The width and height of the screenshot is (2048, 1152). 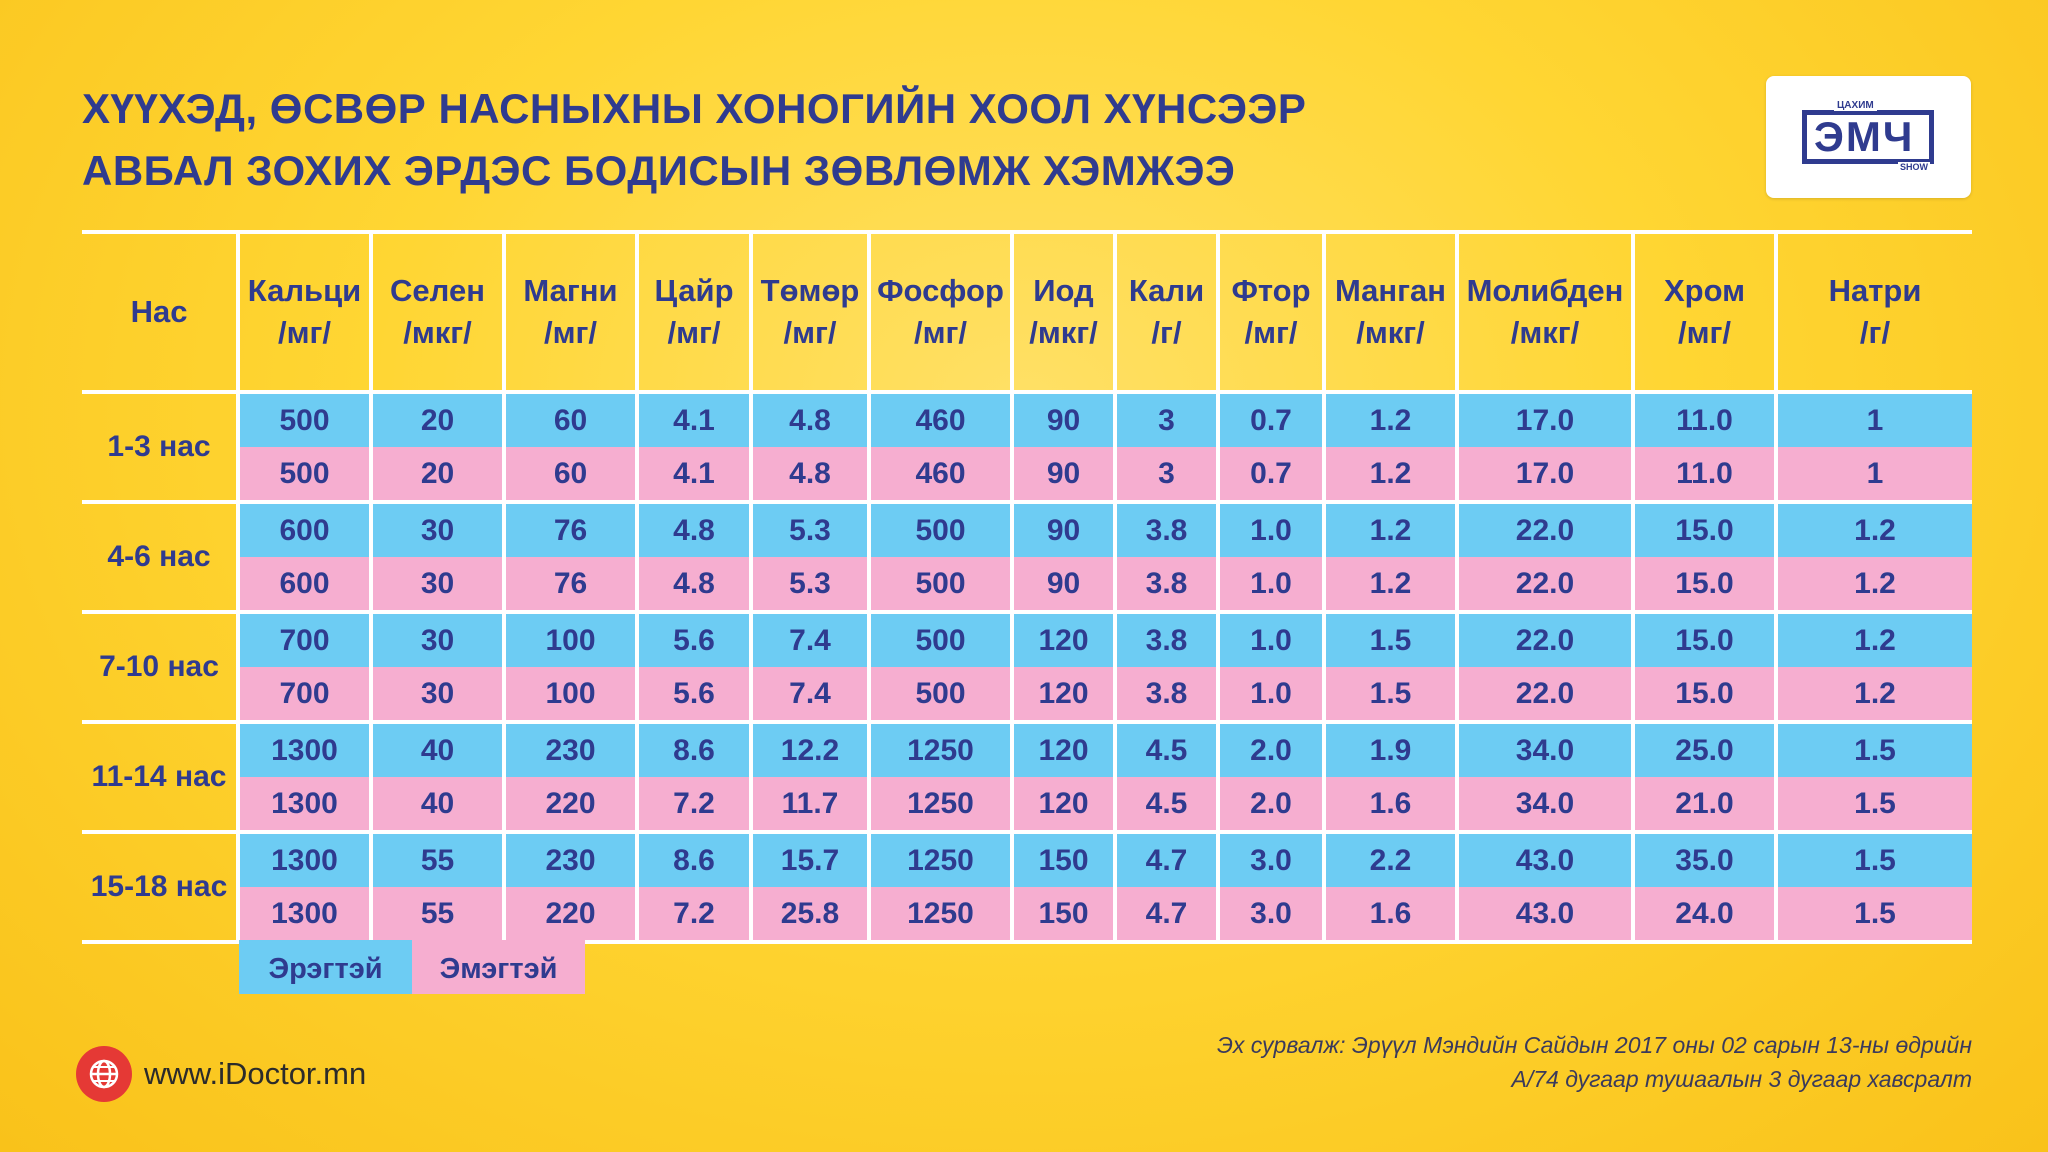 I want to click on table-row-female: 700 30 100 5.6 7.4 500 120 3.8 1.0 1.5 22.0 15.0 1.2, so click(x=1027, y=695).